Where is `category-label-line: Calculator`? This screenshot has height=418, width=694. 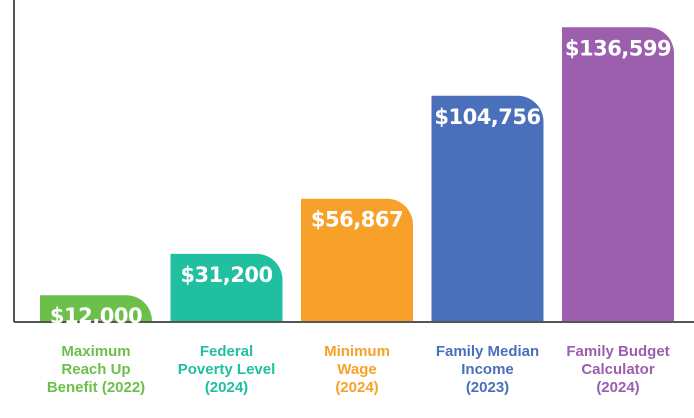 category-label-line: Calculator is located at coordinates (618, 369).